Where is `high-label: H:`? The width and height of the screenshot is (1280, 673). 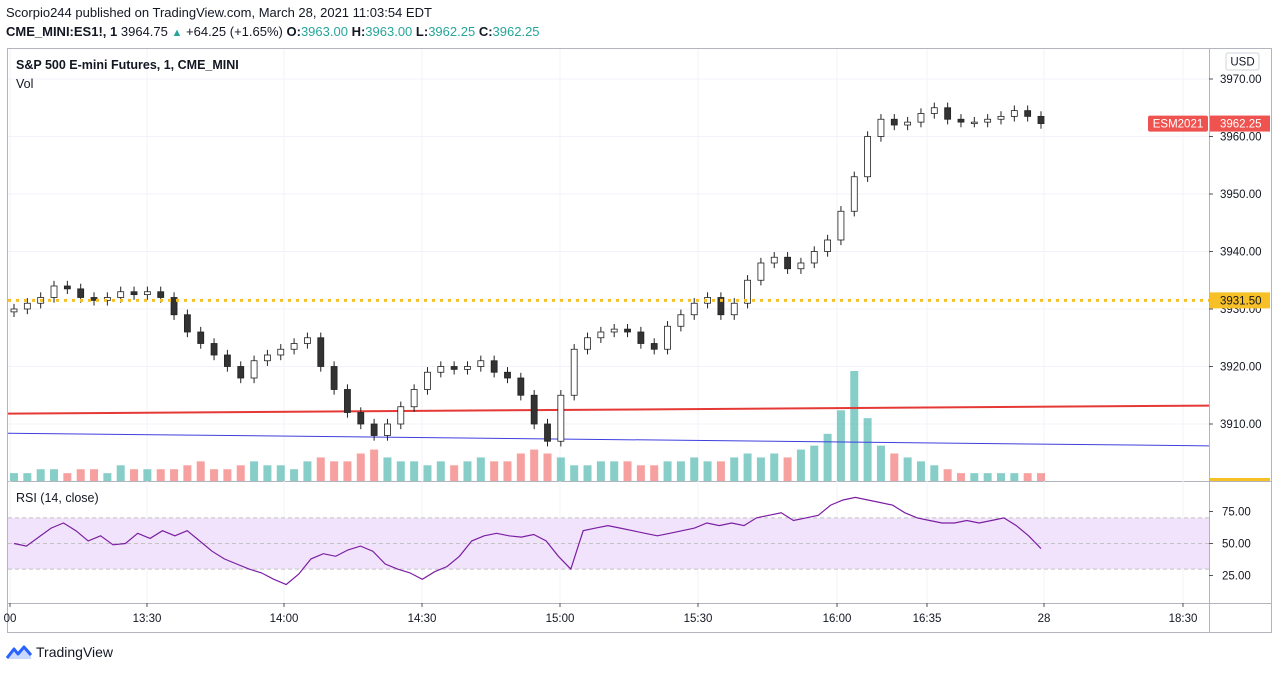
high-label: H: is located at coordinates (358, 31).